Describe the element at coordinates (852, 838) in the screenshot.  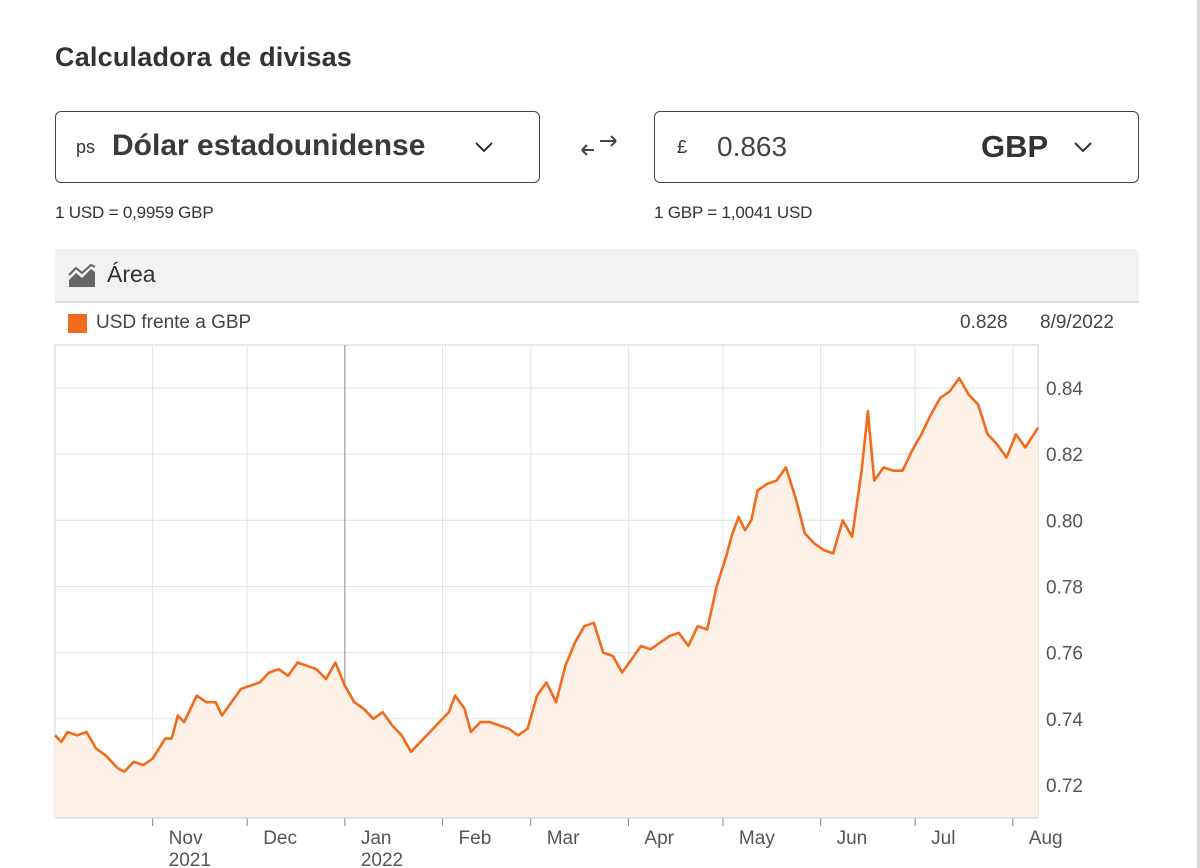
I see `x-tick-label: Jun` at that location.